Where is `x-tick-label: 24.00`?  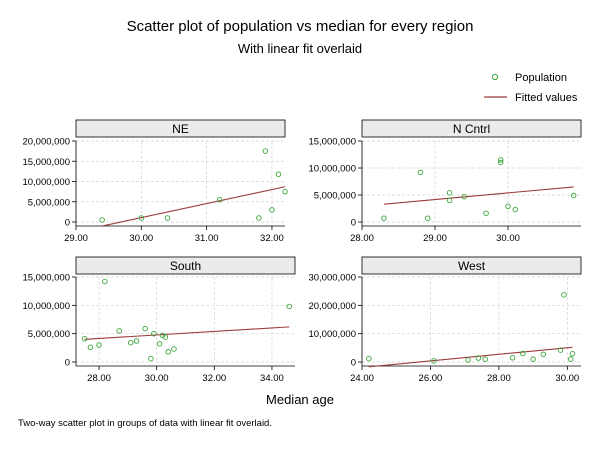 x-tick-label: 24.00 is located at coordinates (362, 378).